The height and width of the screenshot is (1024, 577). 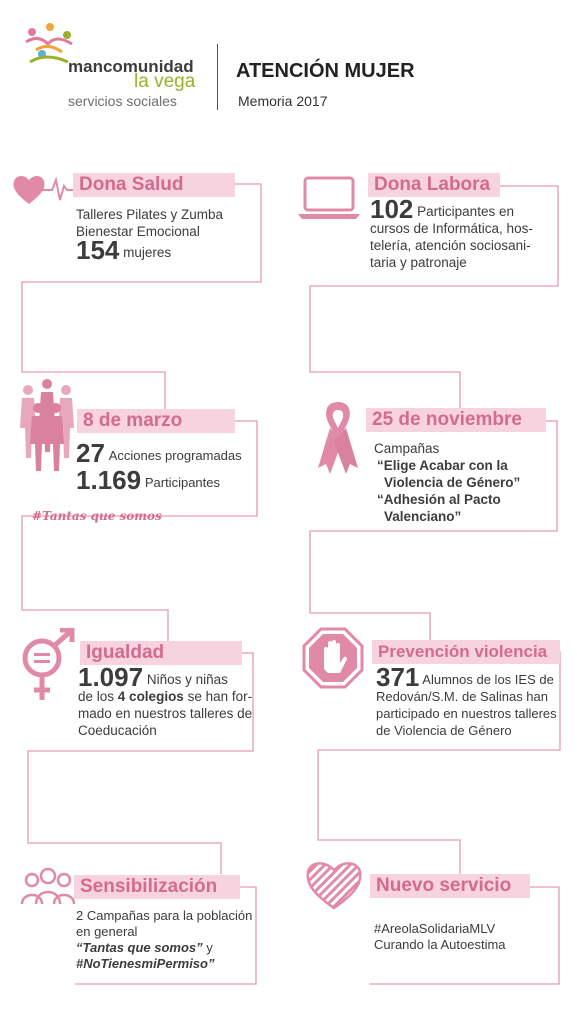 What do you see at coordinates (329, 197) in the screenshot?
I see `laptop-icon` at bounding box center [329, 197].